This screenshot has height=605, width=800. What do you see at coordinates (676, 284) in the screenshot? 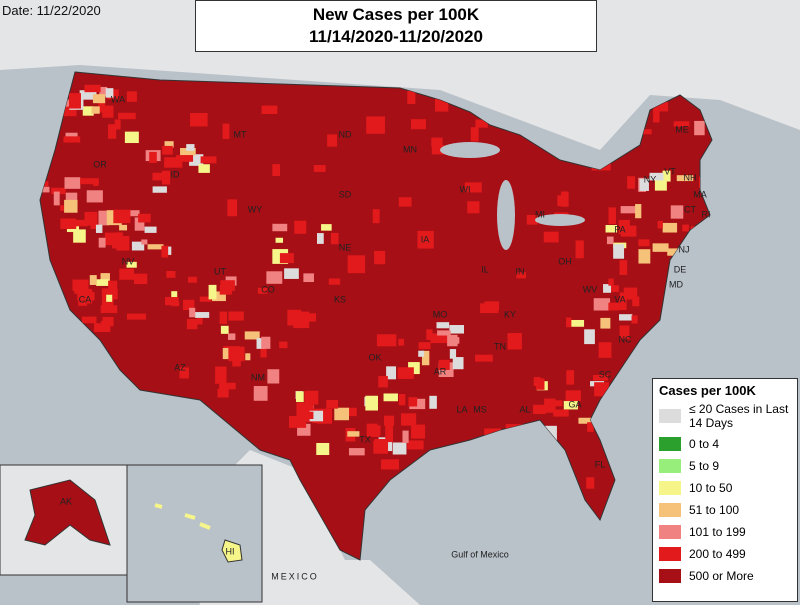
I see `state-label: MD` at bounding box center [676, 284].